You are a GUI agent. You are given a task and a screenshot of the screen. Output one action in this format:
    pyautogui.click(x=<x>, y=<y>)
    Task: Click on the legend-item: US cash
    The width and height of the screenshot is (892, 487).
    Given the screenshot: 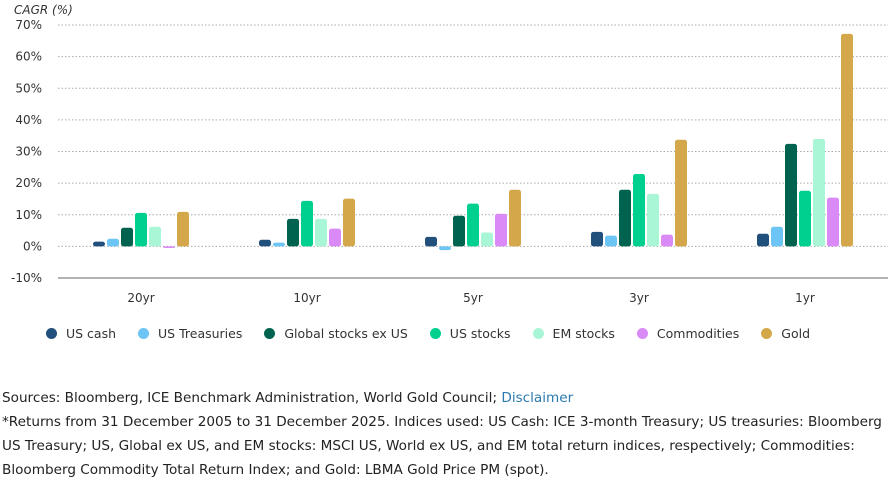 What is the action you would take?
    pyautogui.click(x=81, y=333)
    